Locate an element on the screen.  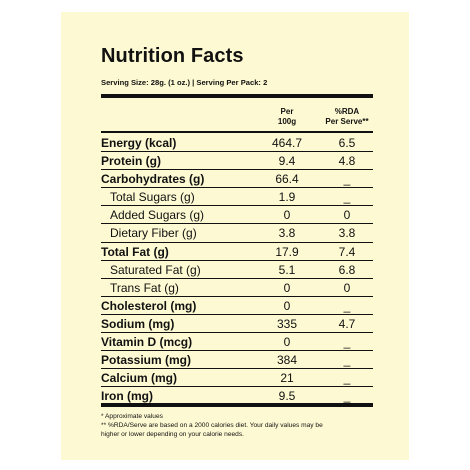
nutrient-row: Saturated Fat (g) 5.1 6.8 is located at coordinates (237, 270).